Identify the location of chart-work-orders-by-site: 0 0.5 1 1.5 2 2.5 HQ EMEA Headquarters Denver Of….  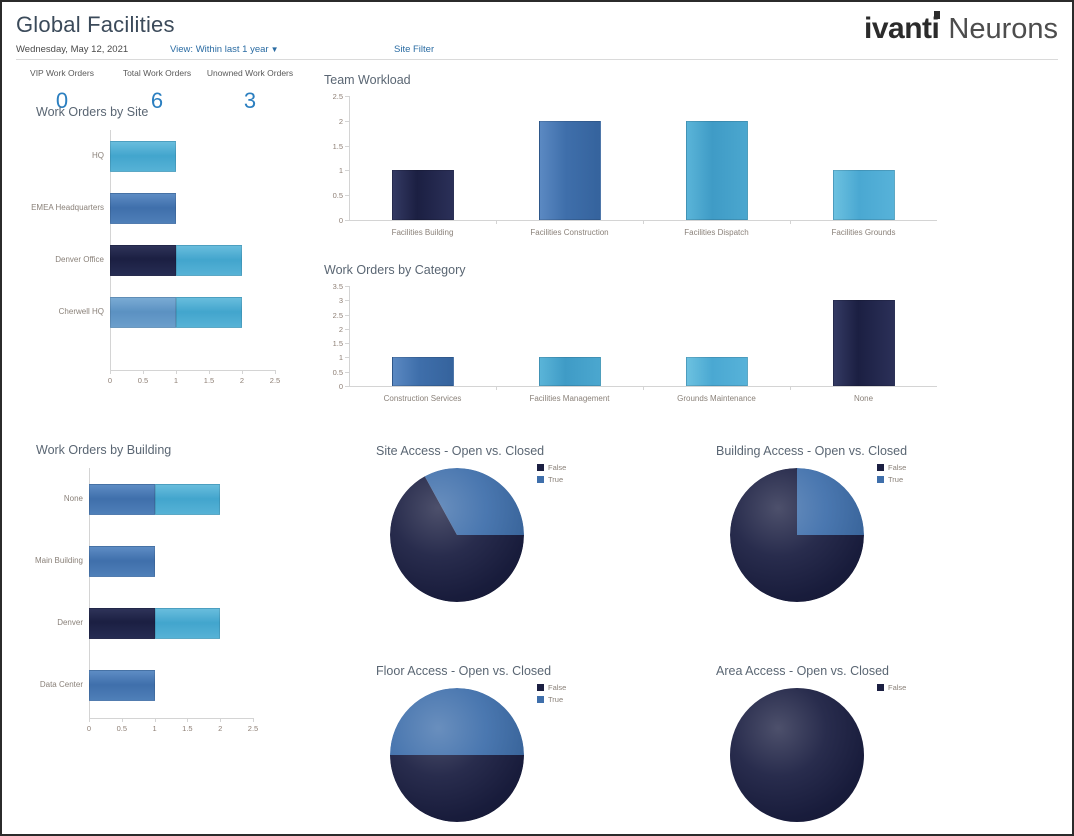
(157, 254).